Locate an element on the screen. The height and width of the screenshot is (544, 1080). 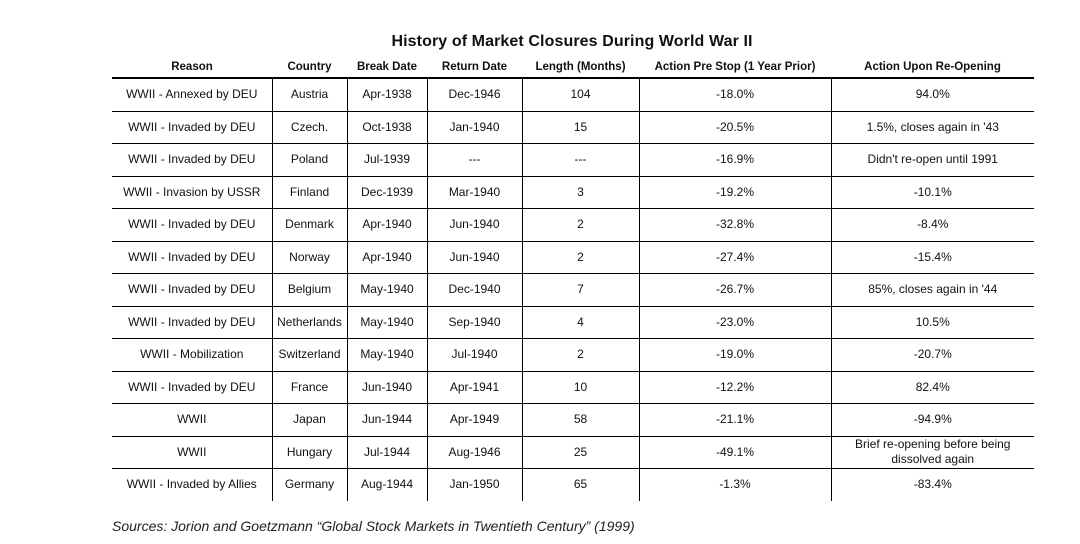
cell-action-re-opening: -15.4% is located at coordinates (932, 257).